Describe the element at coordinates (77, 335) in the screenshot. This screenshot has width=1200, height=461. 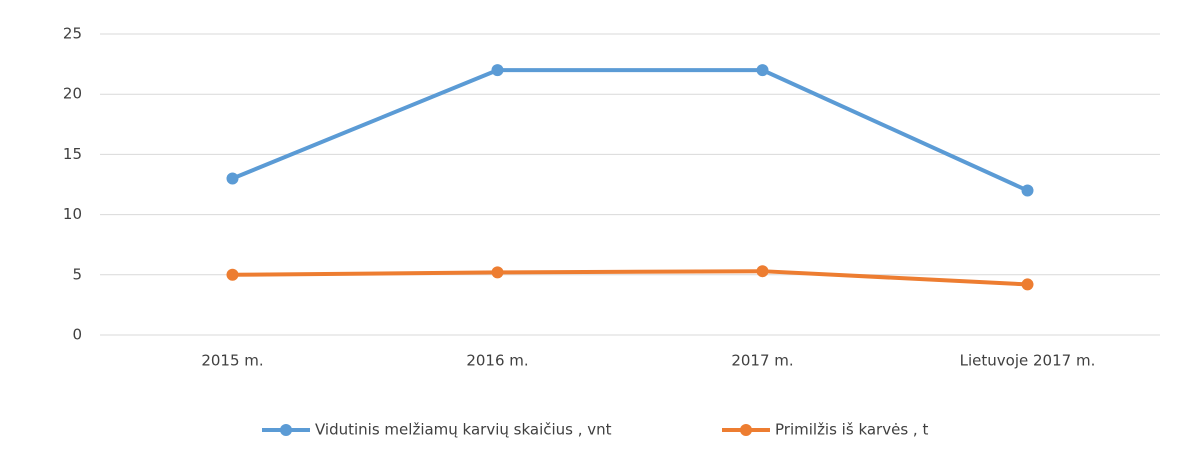
I see `y-tick-label: 0` at that location.